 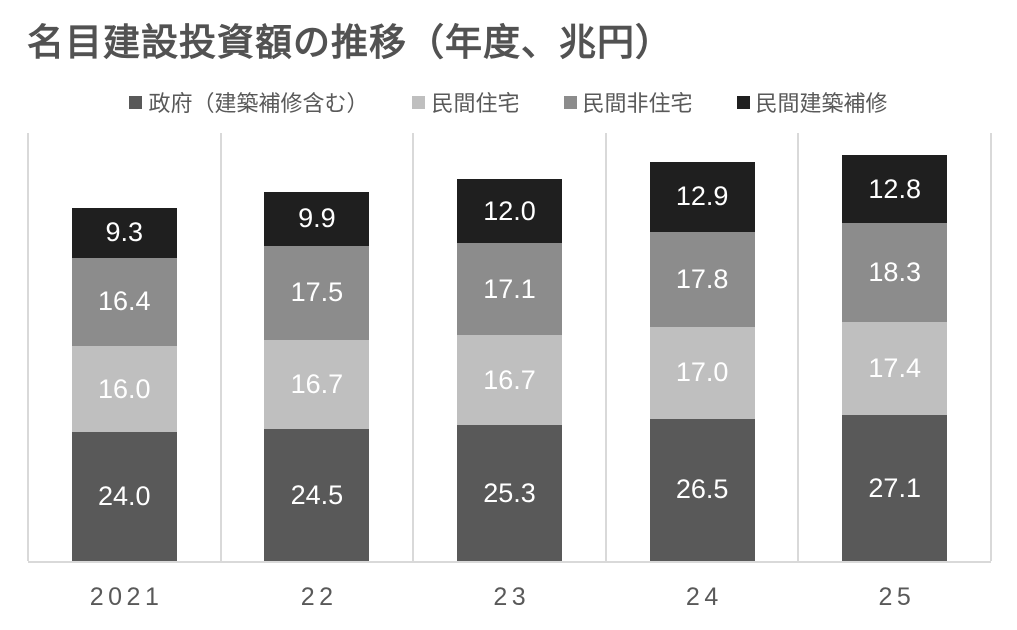 I want to click on x-axis-label: 24, so click(x=704, y=597).